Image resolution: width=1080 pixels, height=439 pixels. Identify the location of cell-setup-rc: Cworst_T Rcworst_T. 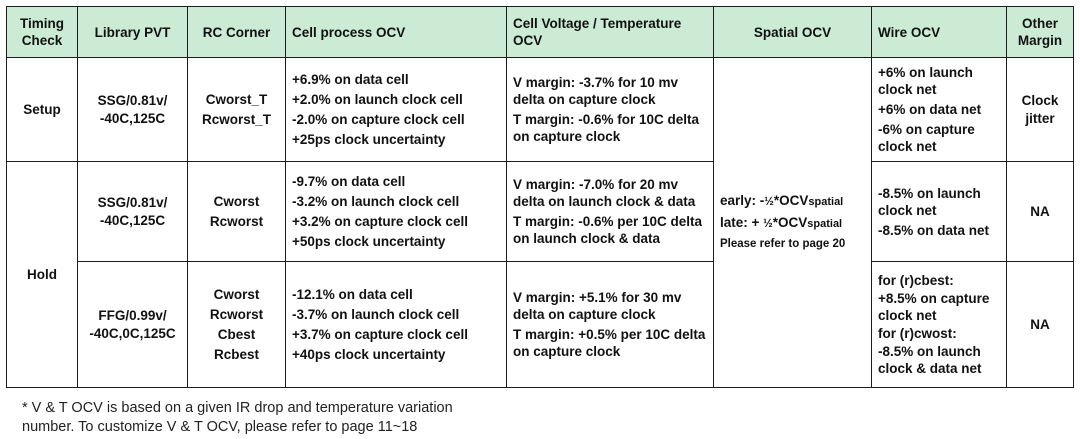
(236, 109).